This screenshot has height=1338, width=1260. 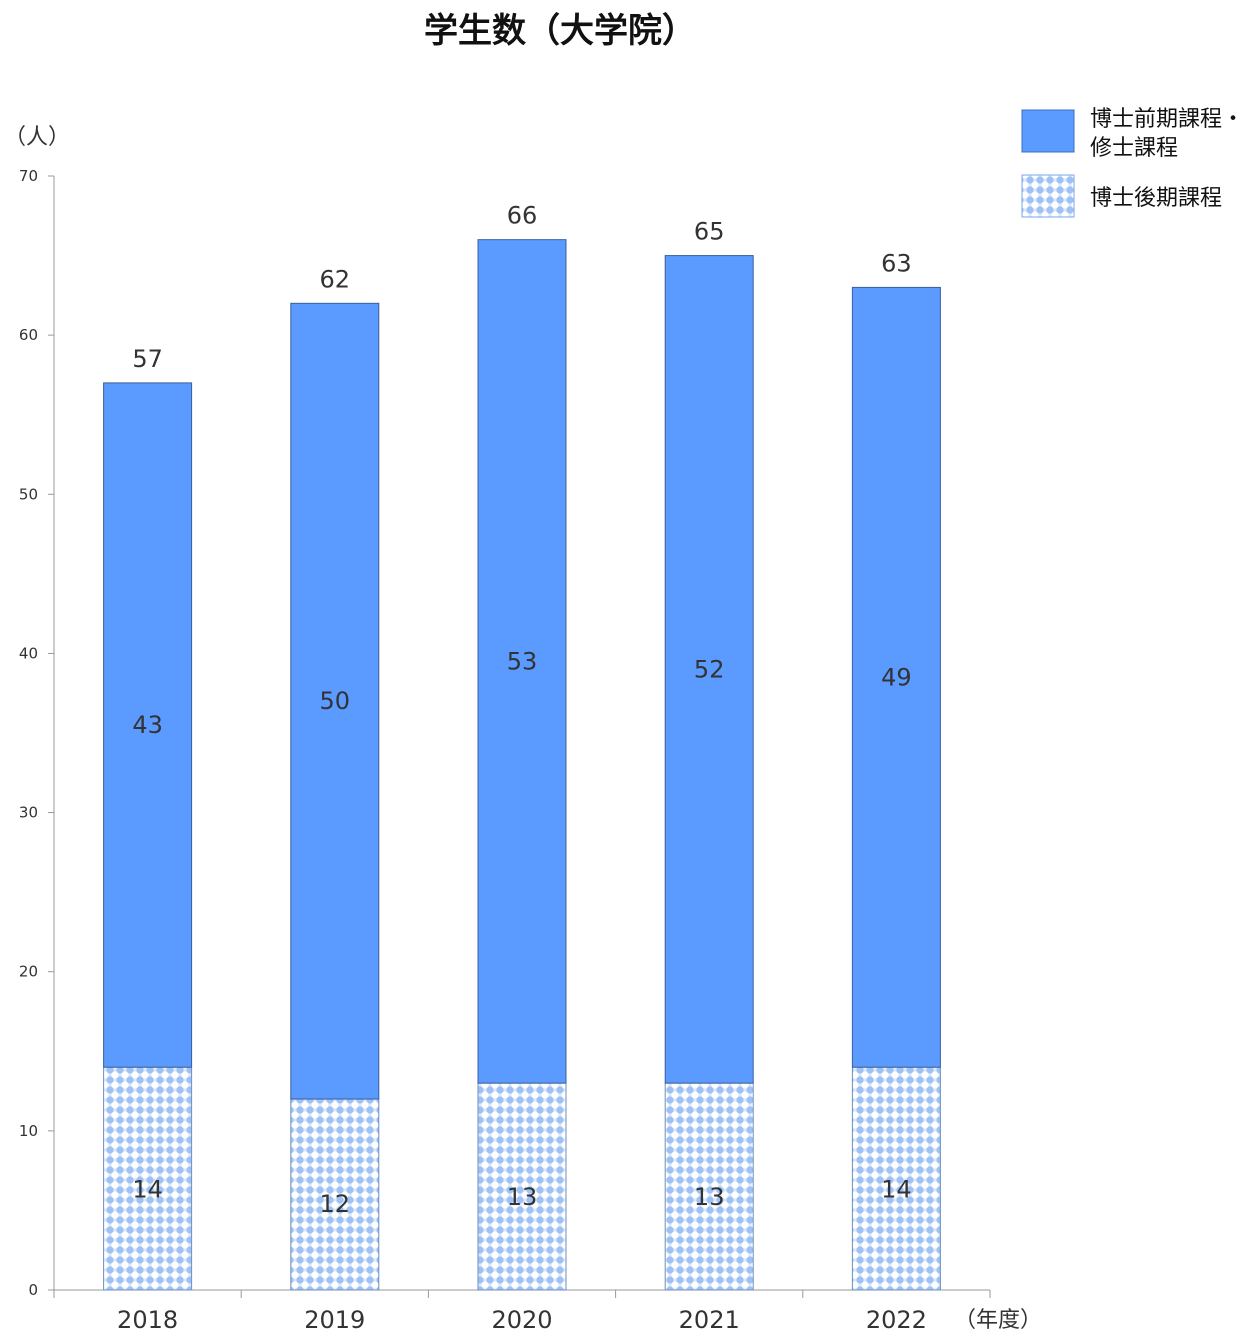 What do you see at coordinates (560, 31) in the screenshot?
I see `chart-title: 学生数（大学院）` at bounding box center [560, 31].